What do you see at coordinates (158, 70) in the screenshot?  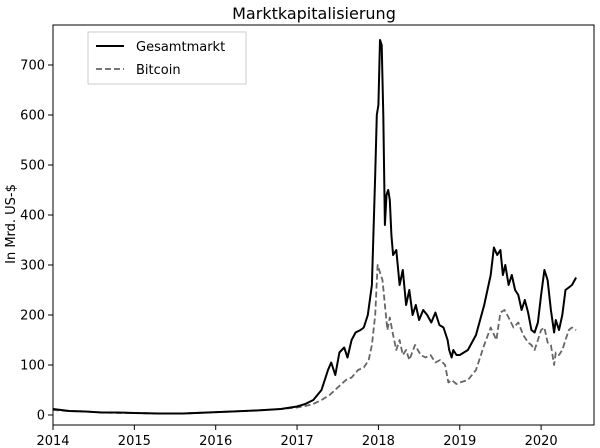 I see `legend-label-bitcoin: Bitcoin` at bounding box center [158, 70].